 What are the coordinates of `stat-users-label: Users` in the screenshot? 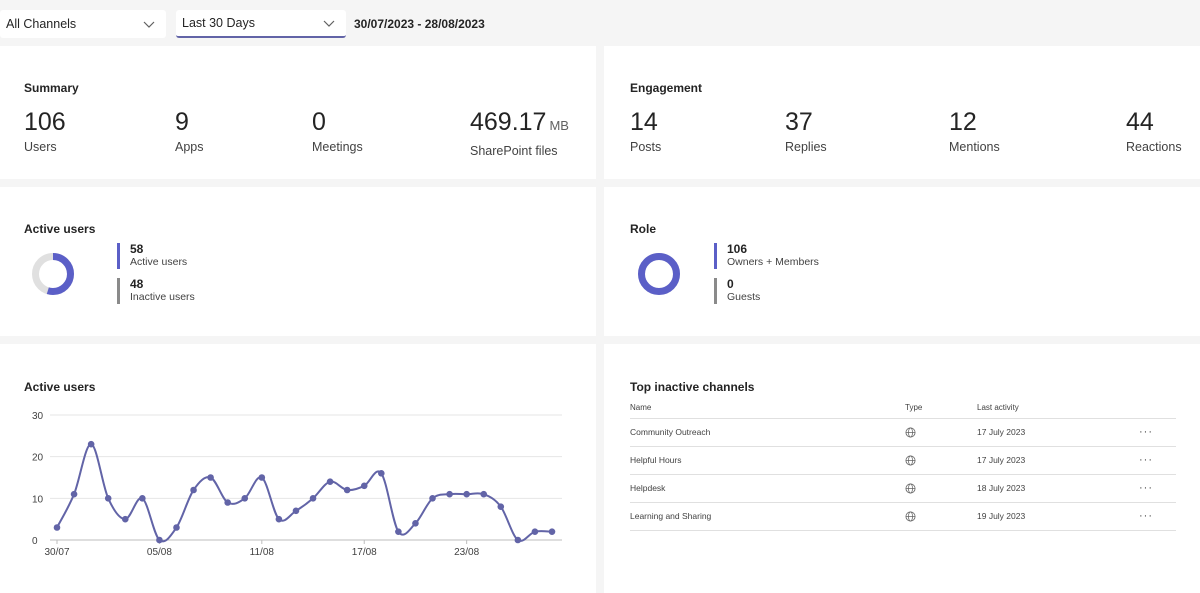 It's located at (40, 147).